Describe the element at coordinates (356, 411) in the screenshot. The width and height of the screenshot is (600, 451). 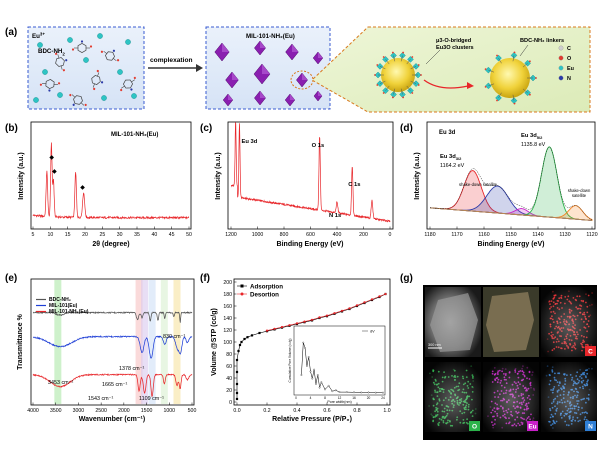
I see `bet-xtick-label: 0.8` at that location.